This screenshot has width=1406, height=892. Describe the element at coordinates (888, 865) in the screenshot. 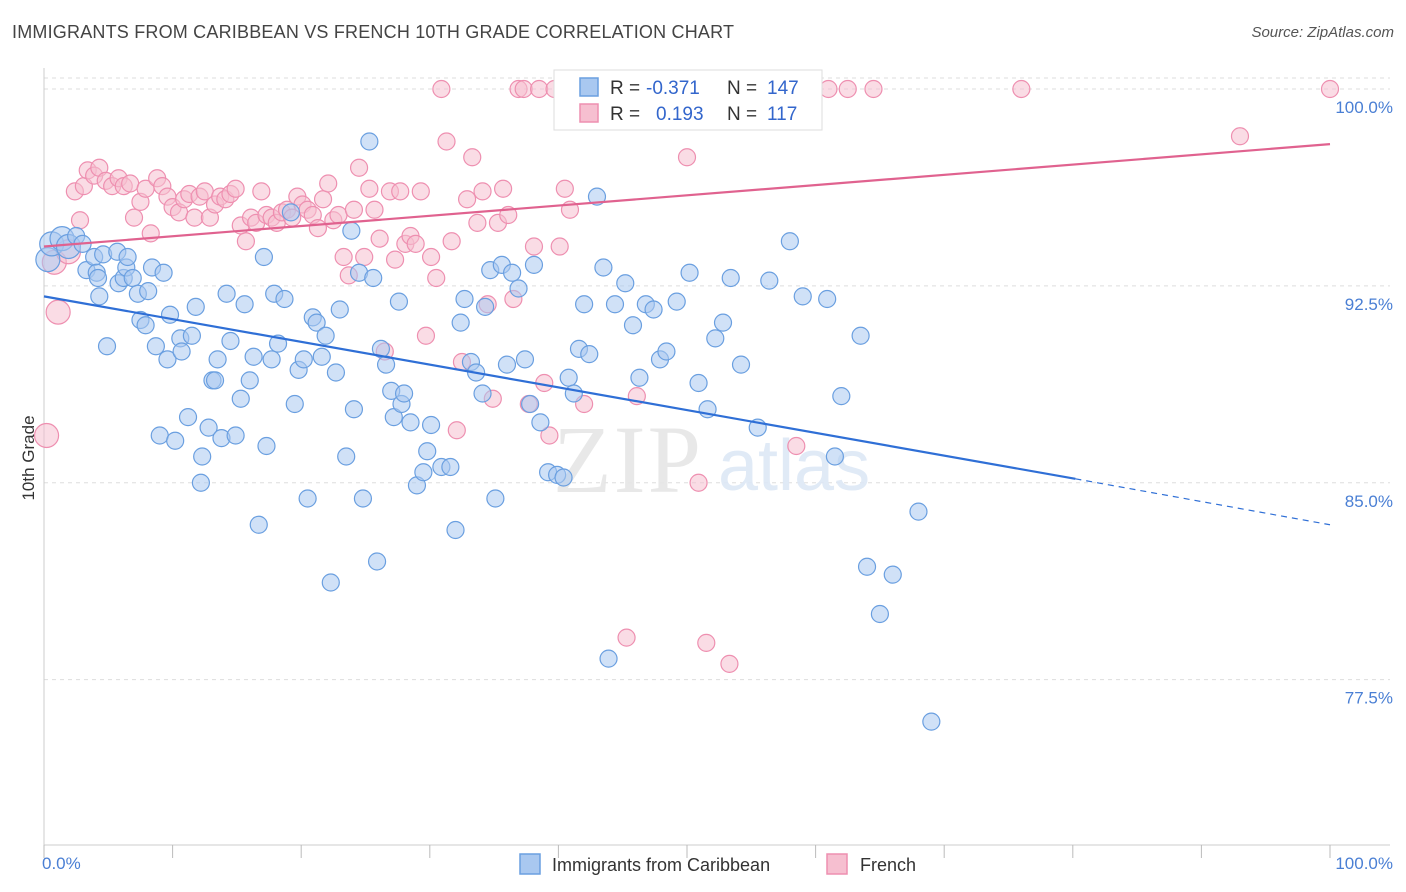

I see `bottom-legend-label-pink: French` at that location.